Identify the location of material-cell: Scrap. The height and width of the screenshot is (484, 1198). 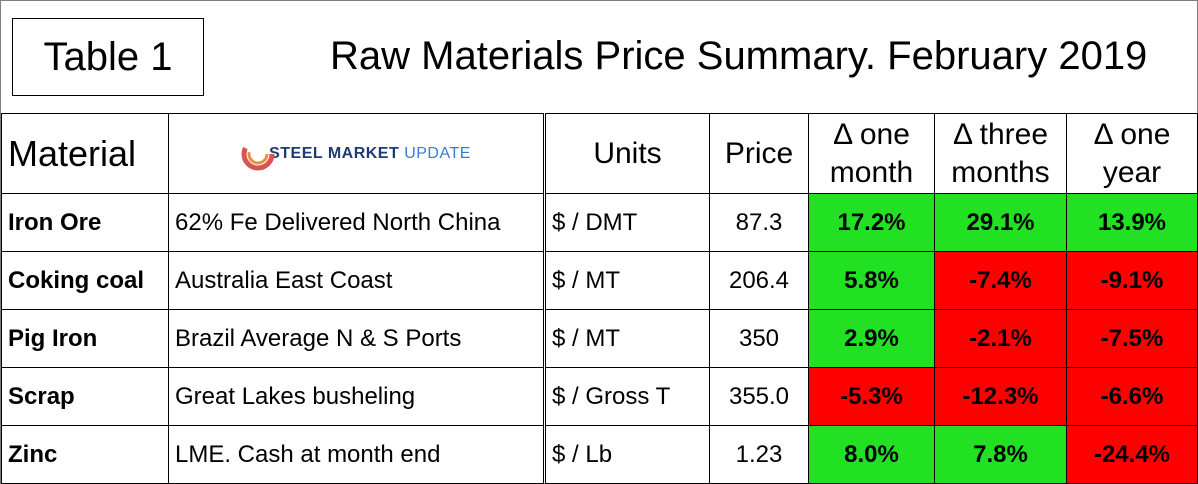
(85, 396).